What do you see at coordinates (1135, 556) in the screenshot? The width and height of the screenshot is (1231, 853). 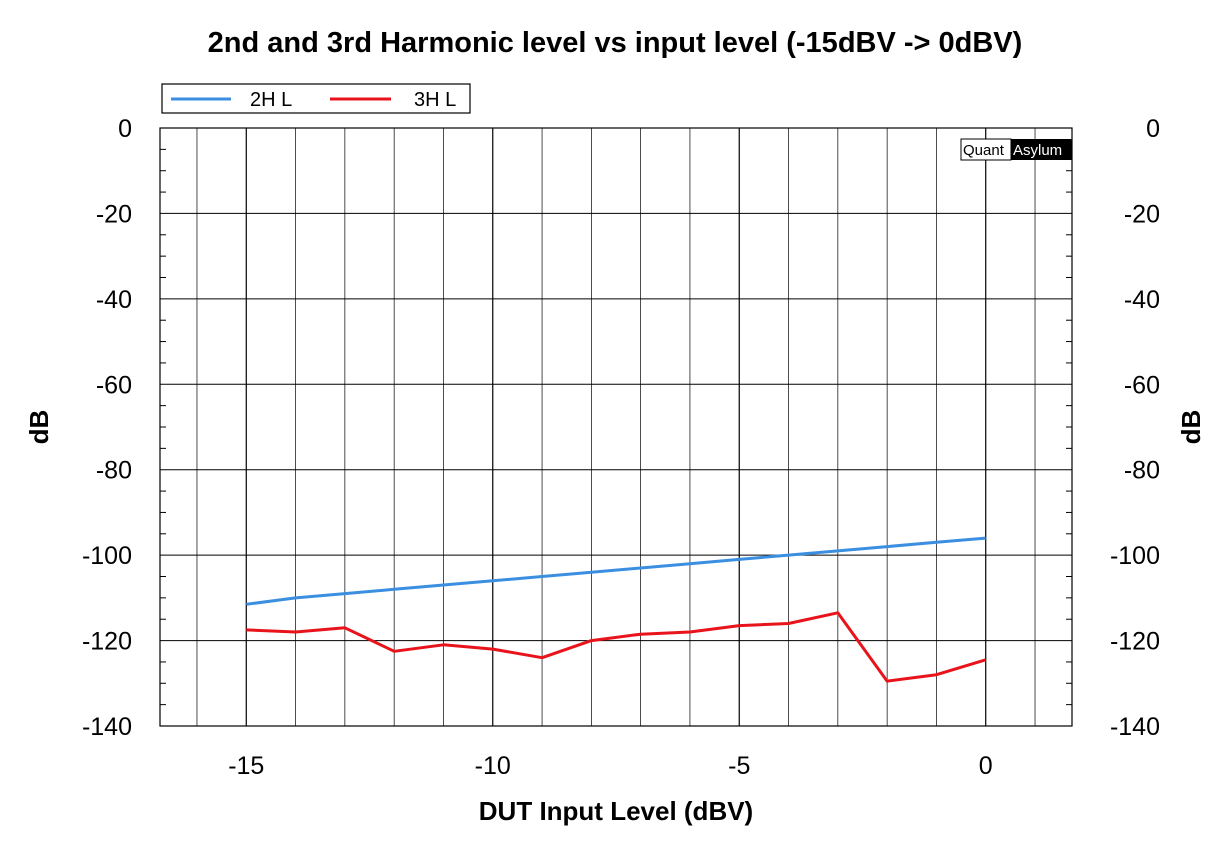 I see `y-tick-label-right: -100` at bounding box center [1135, 556].